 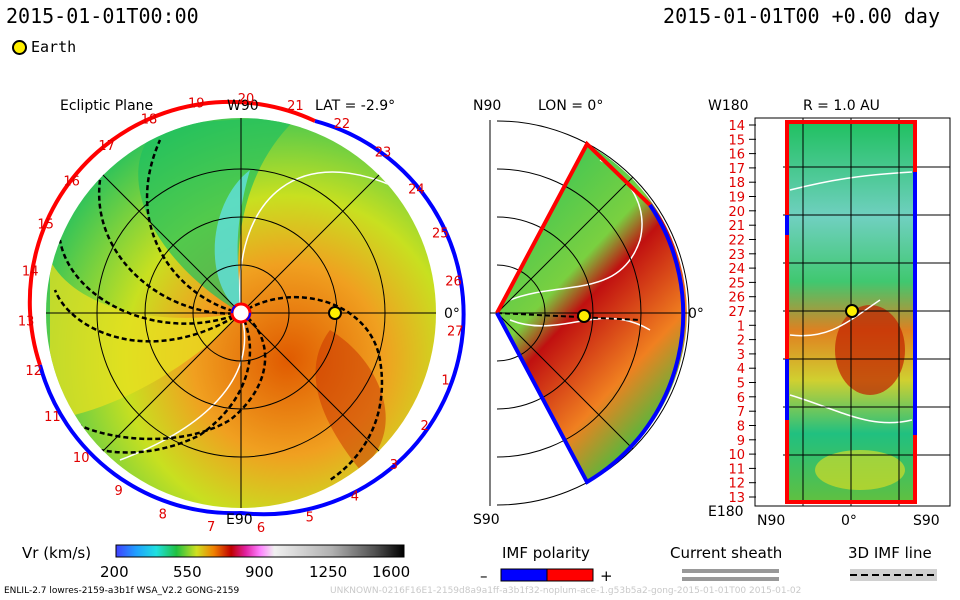 I want to click on imf-line-swatch-bg, so click(x=893, y=575).